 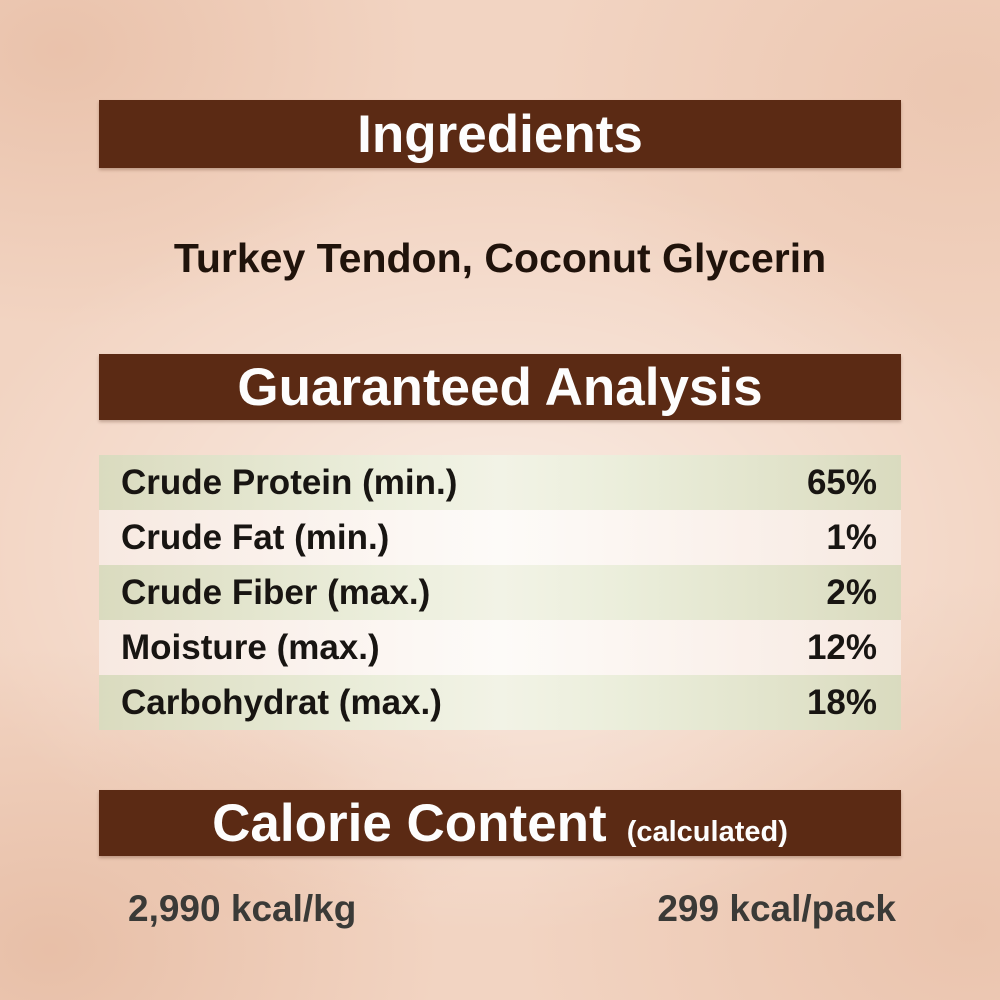 I want to click on calorie-content-qualifier: (calculated), so click(x=707, y=831).